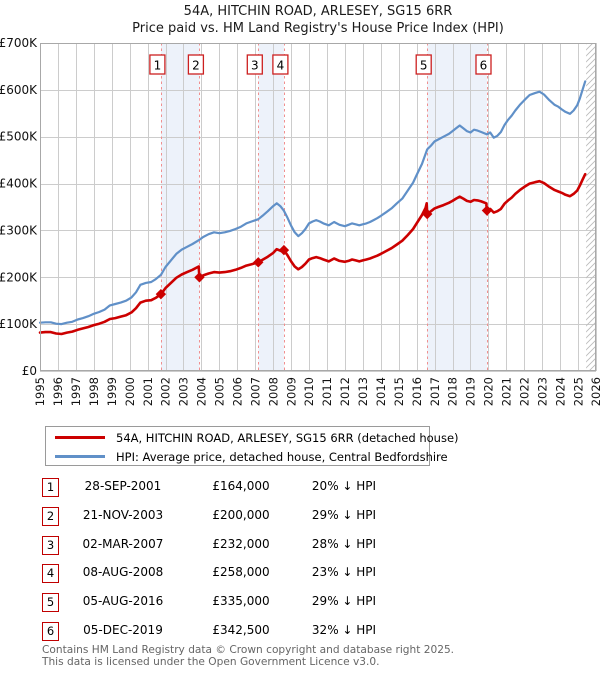  I want to click on transaction-date: 28-SEP-2001, so click(123, 486).